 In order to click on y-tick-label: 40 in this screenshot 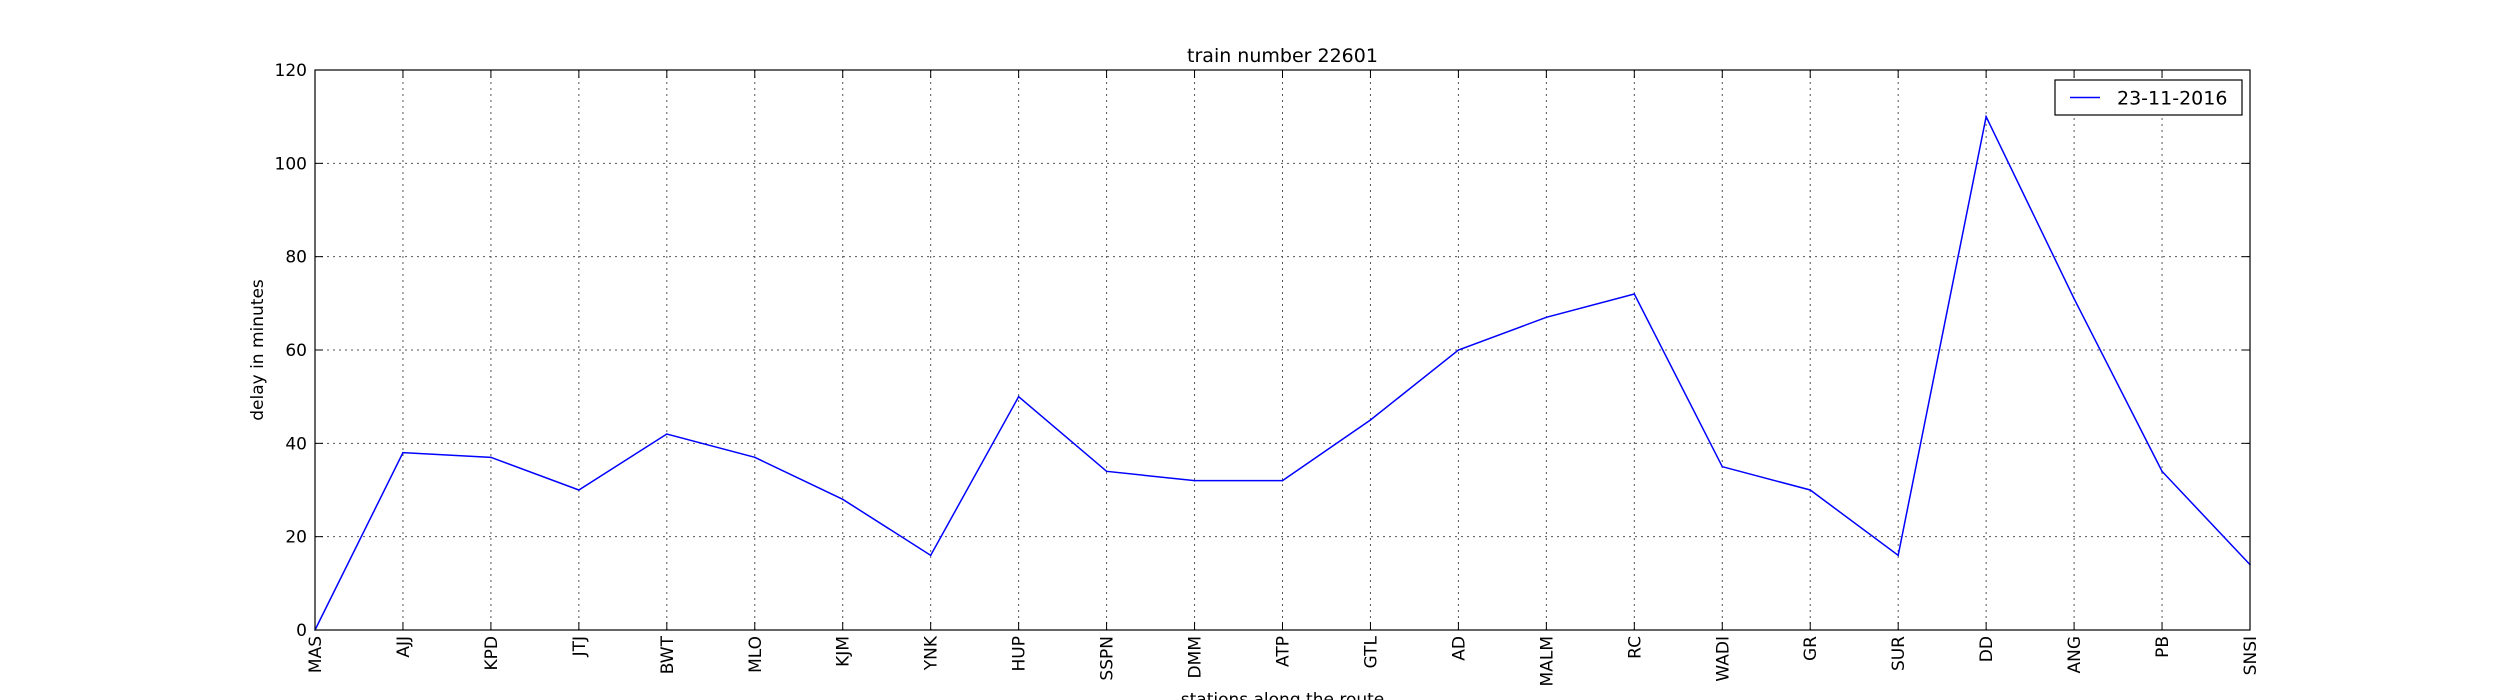, I will do `click(296, 444)`.